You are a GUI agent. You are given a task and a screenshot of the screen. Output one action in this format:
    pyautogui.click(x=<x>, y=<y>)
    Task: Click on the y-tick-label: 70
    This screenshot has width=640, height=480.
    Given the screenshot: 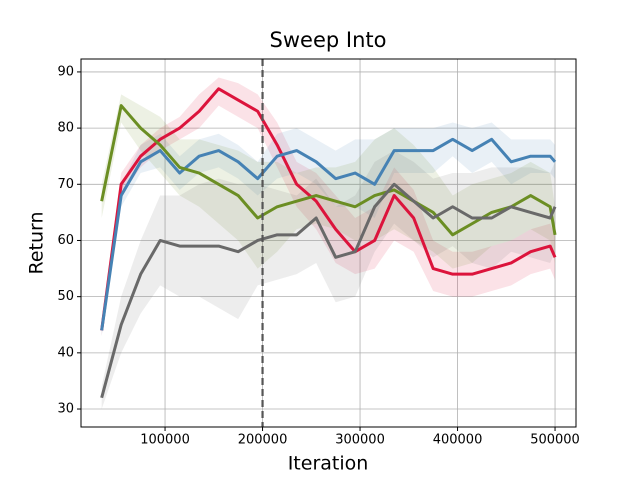 What is the action you would take?
    pyautogui.click(x=65, y=184)
    